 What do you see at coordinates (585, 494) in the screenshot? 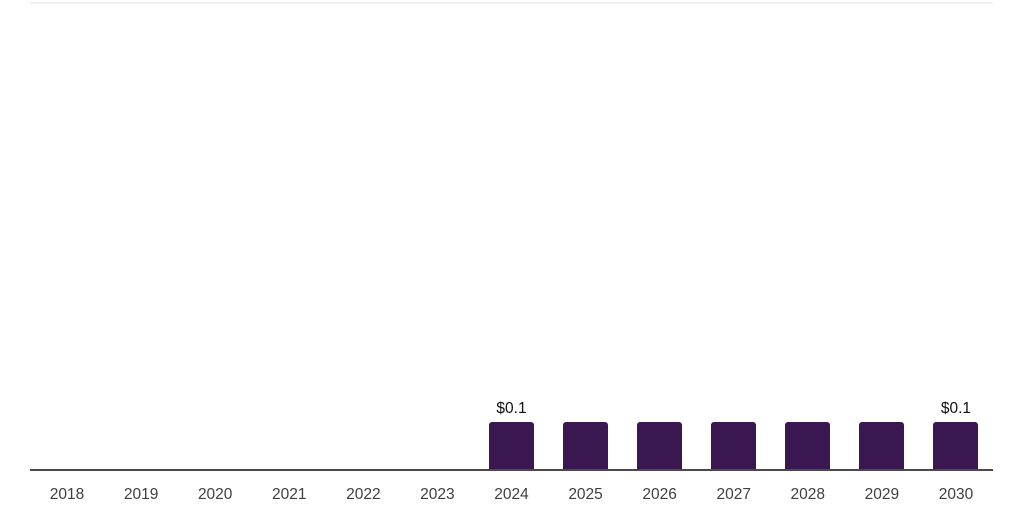
I see `x-tick-2025: 2025` at bounding box center [585, 494].